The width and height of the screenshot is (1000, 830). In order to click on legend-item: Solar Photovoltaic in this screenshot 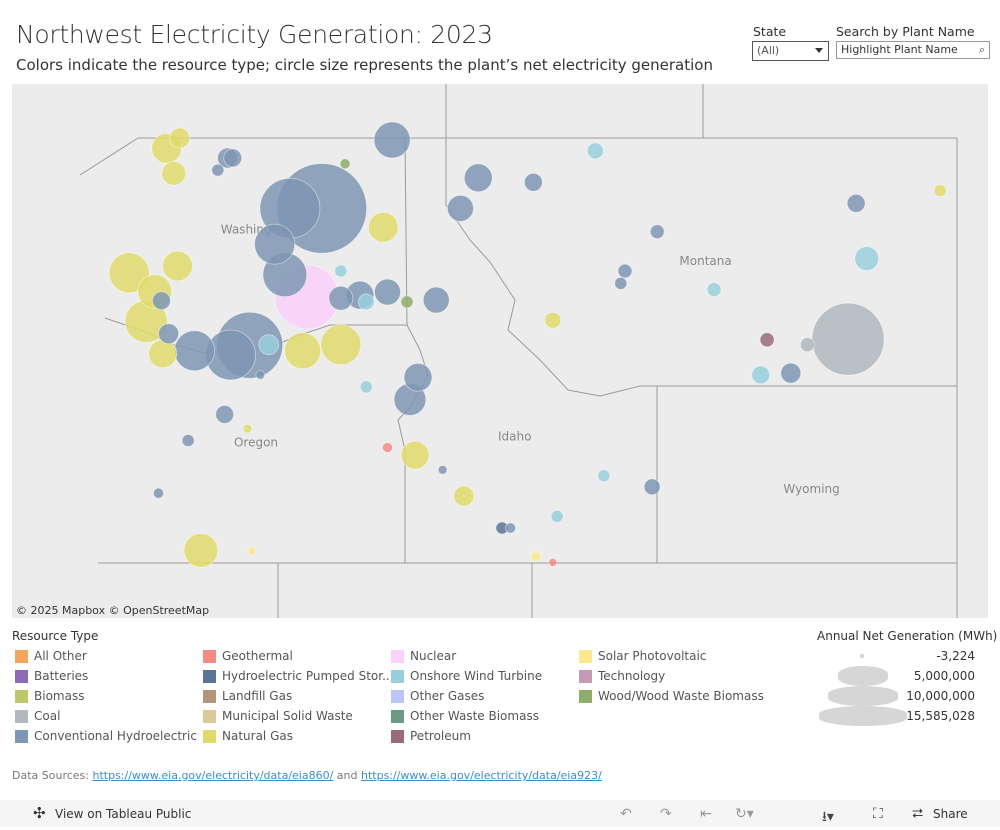, I will do `click(641, 656)`.